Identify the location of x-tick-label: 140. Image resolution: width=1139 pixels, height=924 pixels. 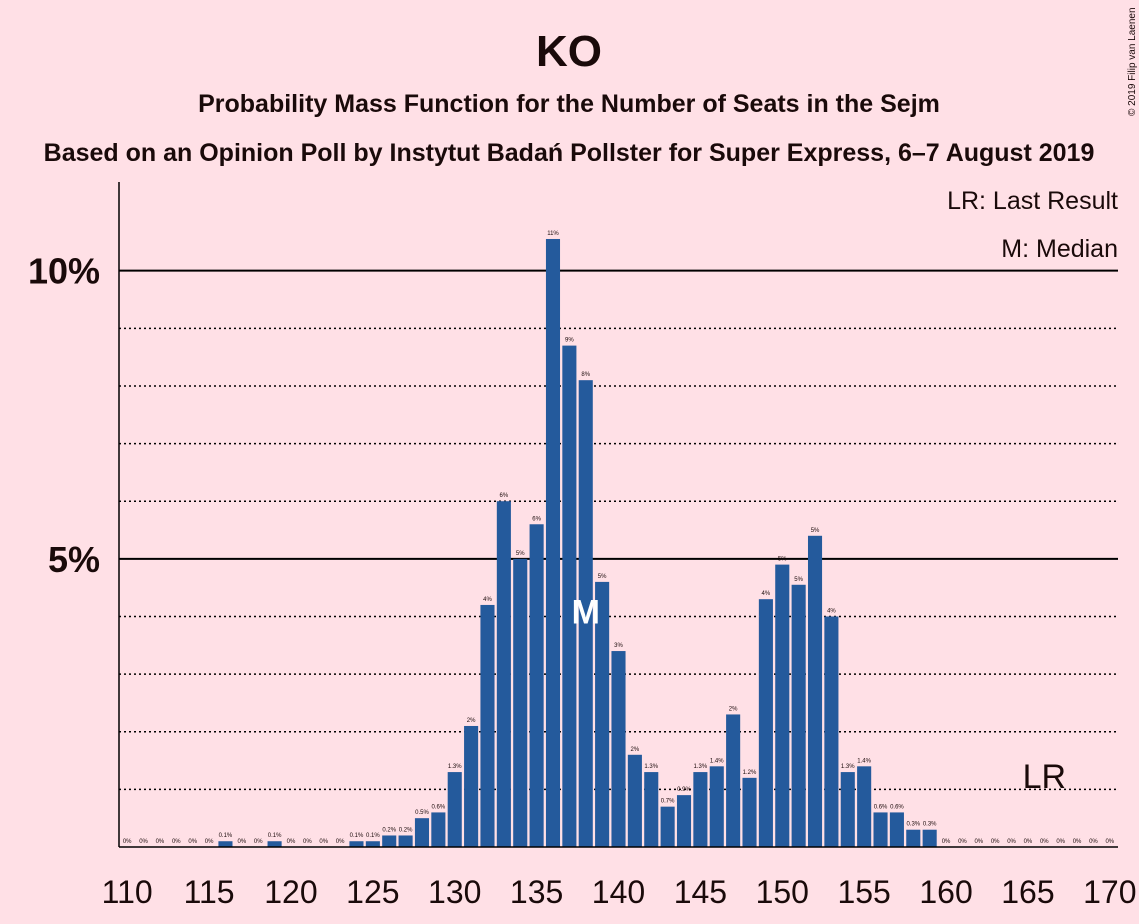
(618, 892).